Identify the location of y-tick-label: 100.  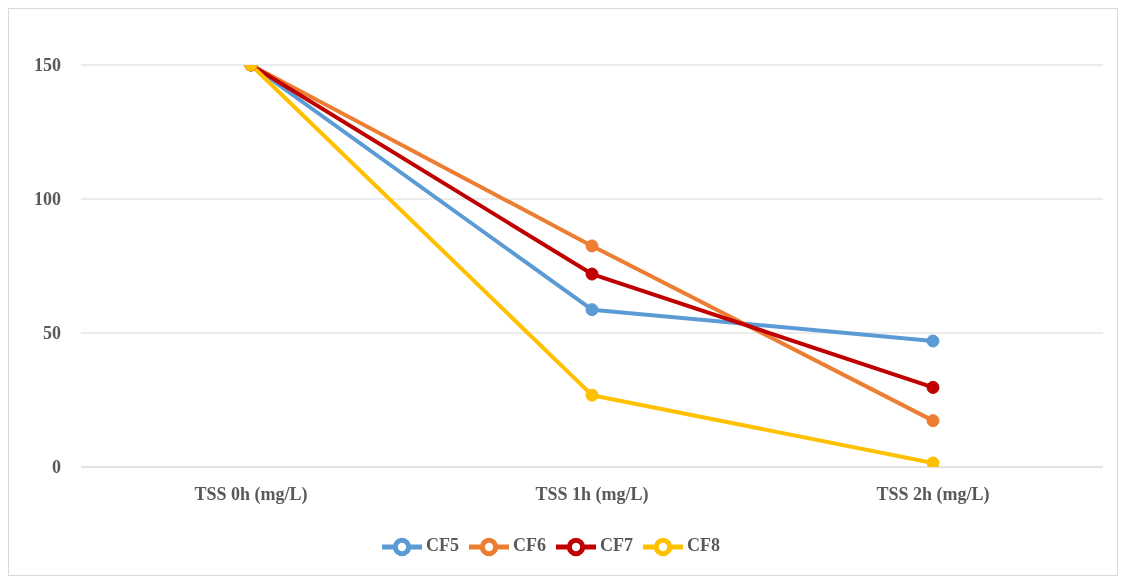
(47, 199).